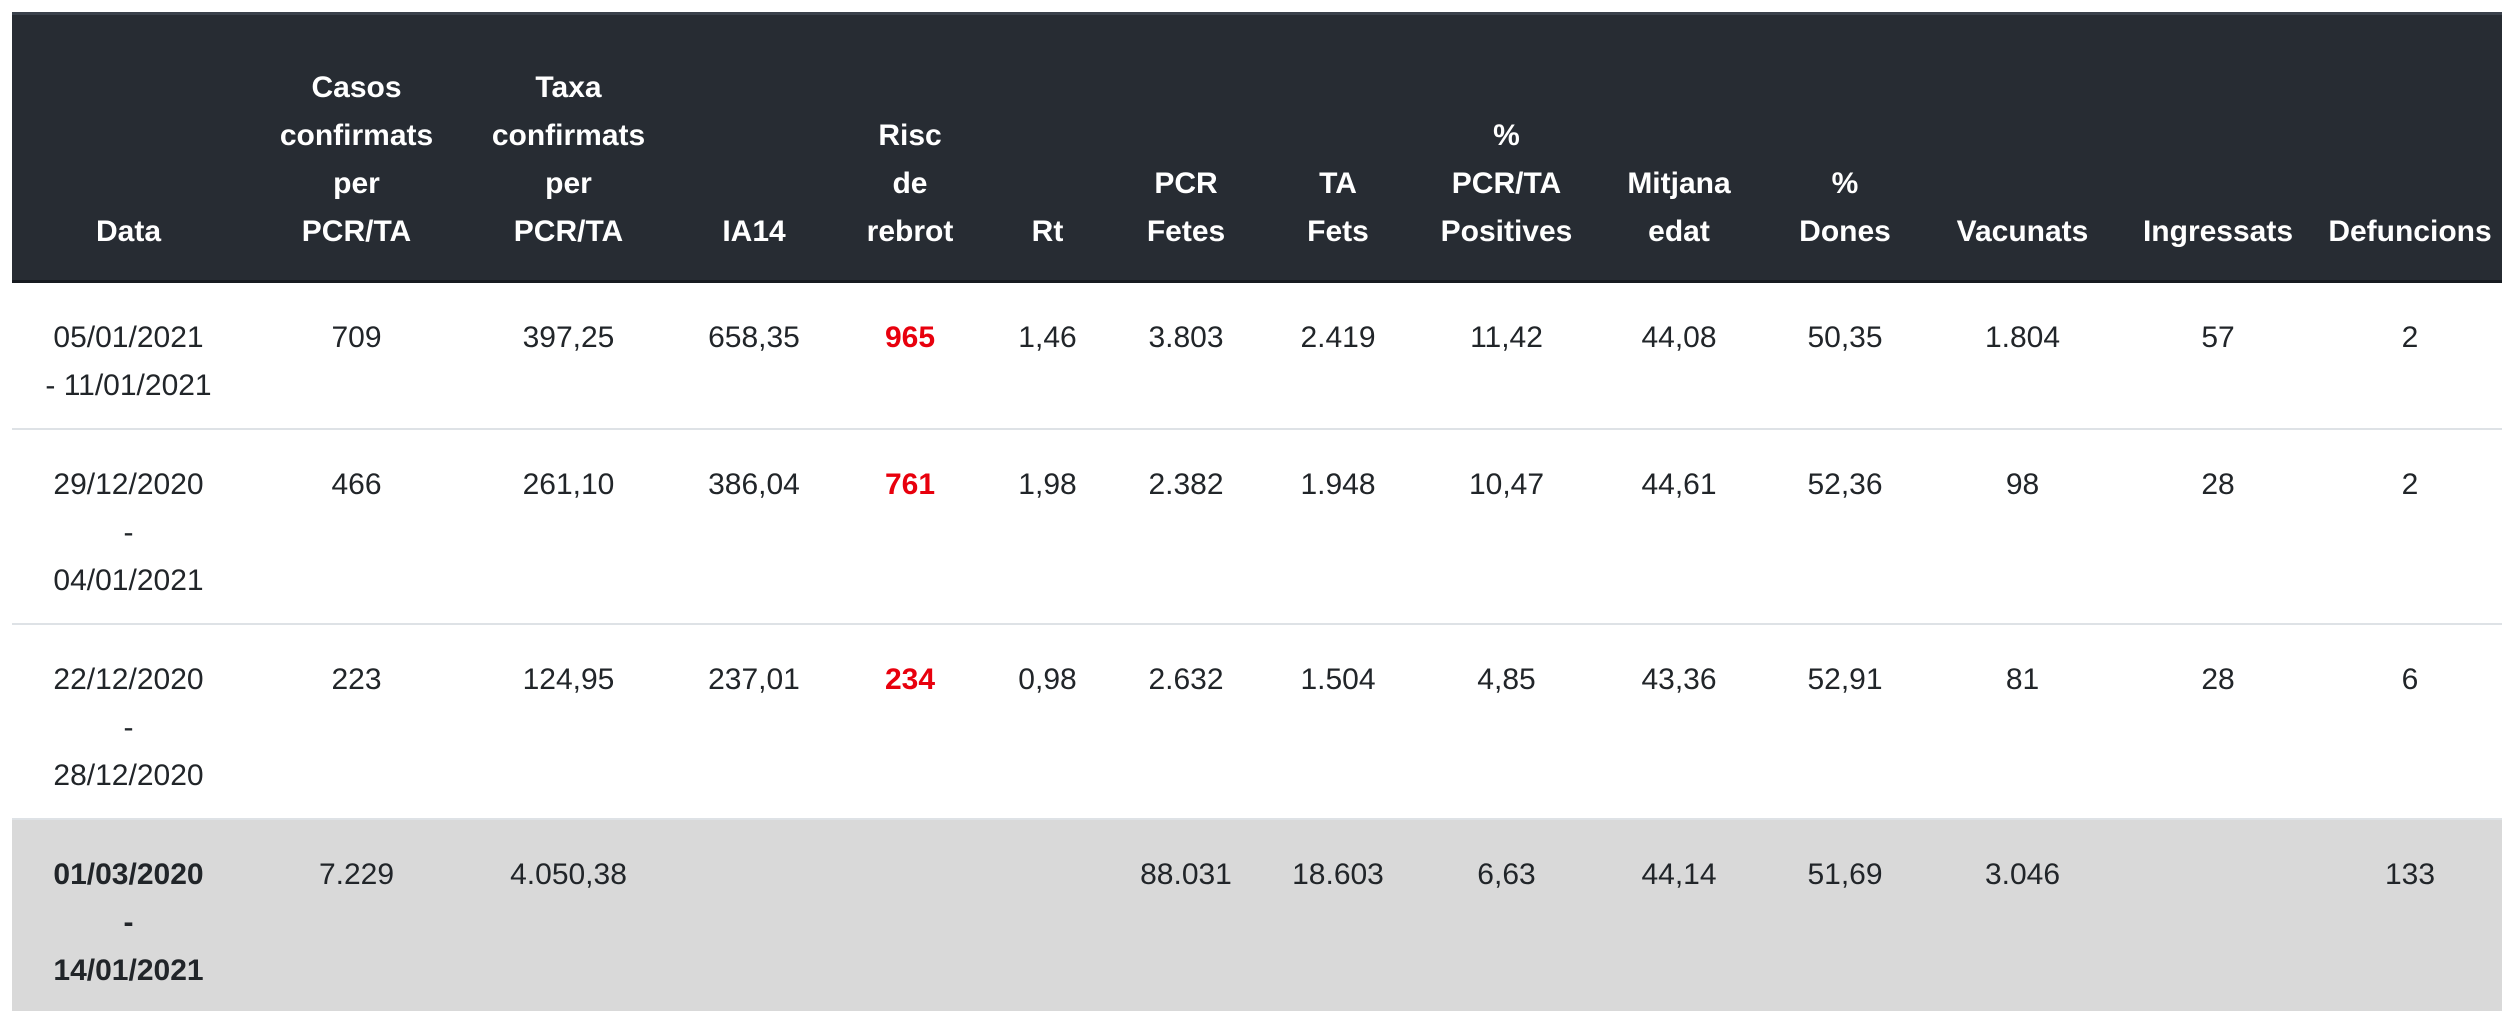 Image resolution: width=2506 pixels, height=1011 pixels. What do you see at coordinates (128, 361) in the screenshot?
I see `date-range-cell: 05/01/2021 - 11/01/2021` at bounding box center [128, 361].